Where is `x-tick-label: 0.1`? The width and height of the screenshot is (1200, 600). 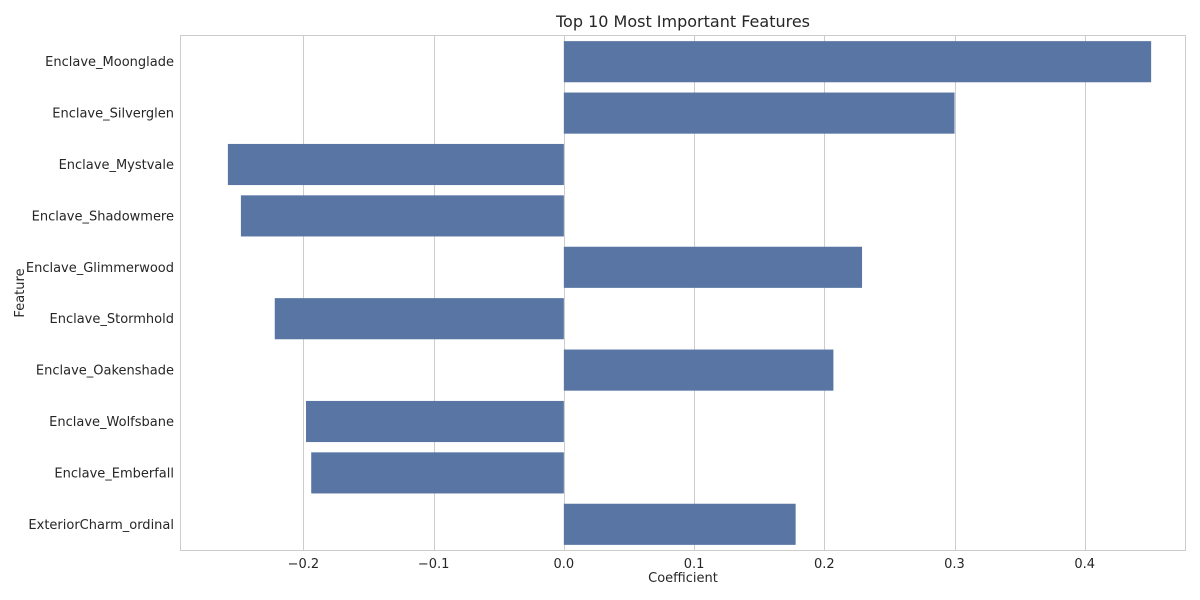
x-tick-label: 0.1 is located at coordinates (694, 564).